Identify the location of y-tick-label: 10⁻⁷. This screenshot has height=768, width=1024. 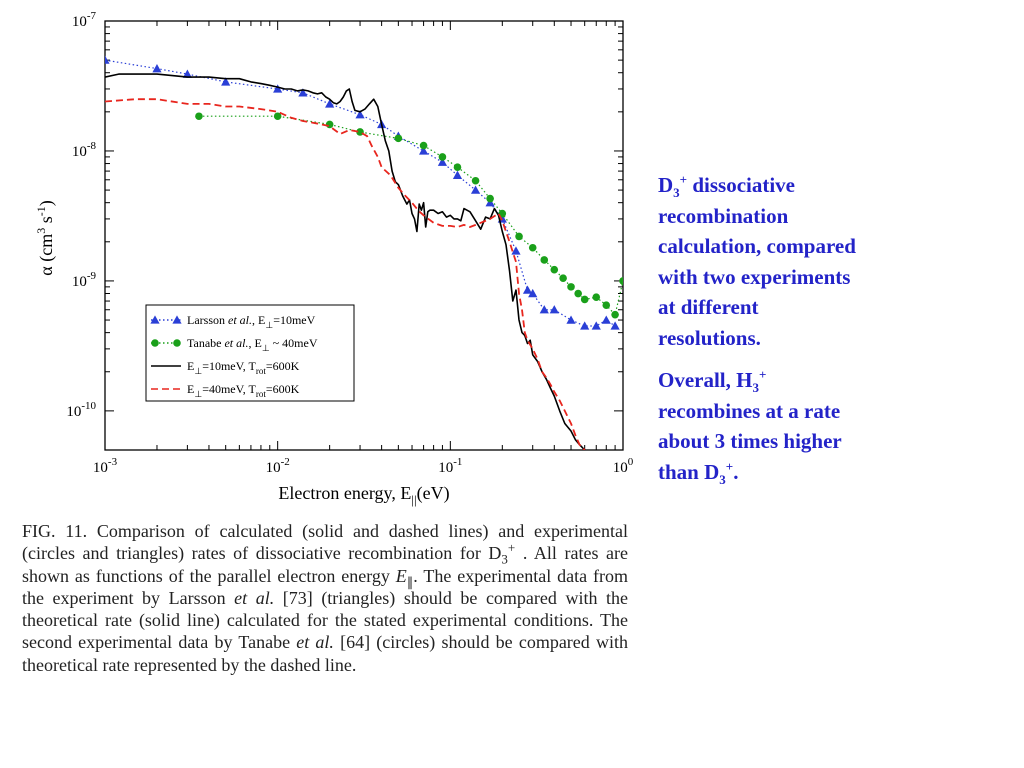
(84, 20).